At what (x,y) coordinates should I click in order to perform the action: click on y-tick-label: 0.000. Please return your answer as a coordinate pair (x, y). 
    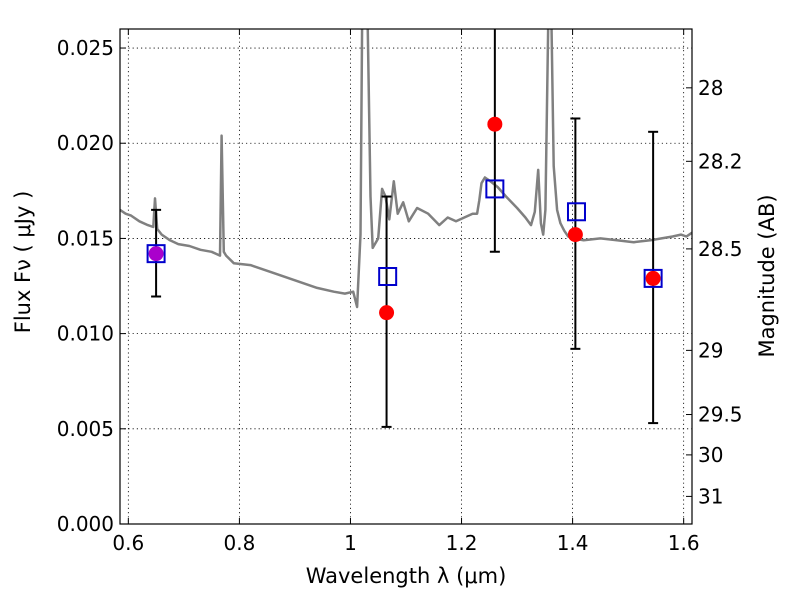
    Looking at the image, I should click on (85, 524).